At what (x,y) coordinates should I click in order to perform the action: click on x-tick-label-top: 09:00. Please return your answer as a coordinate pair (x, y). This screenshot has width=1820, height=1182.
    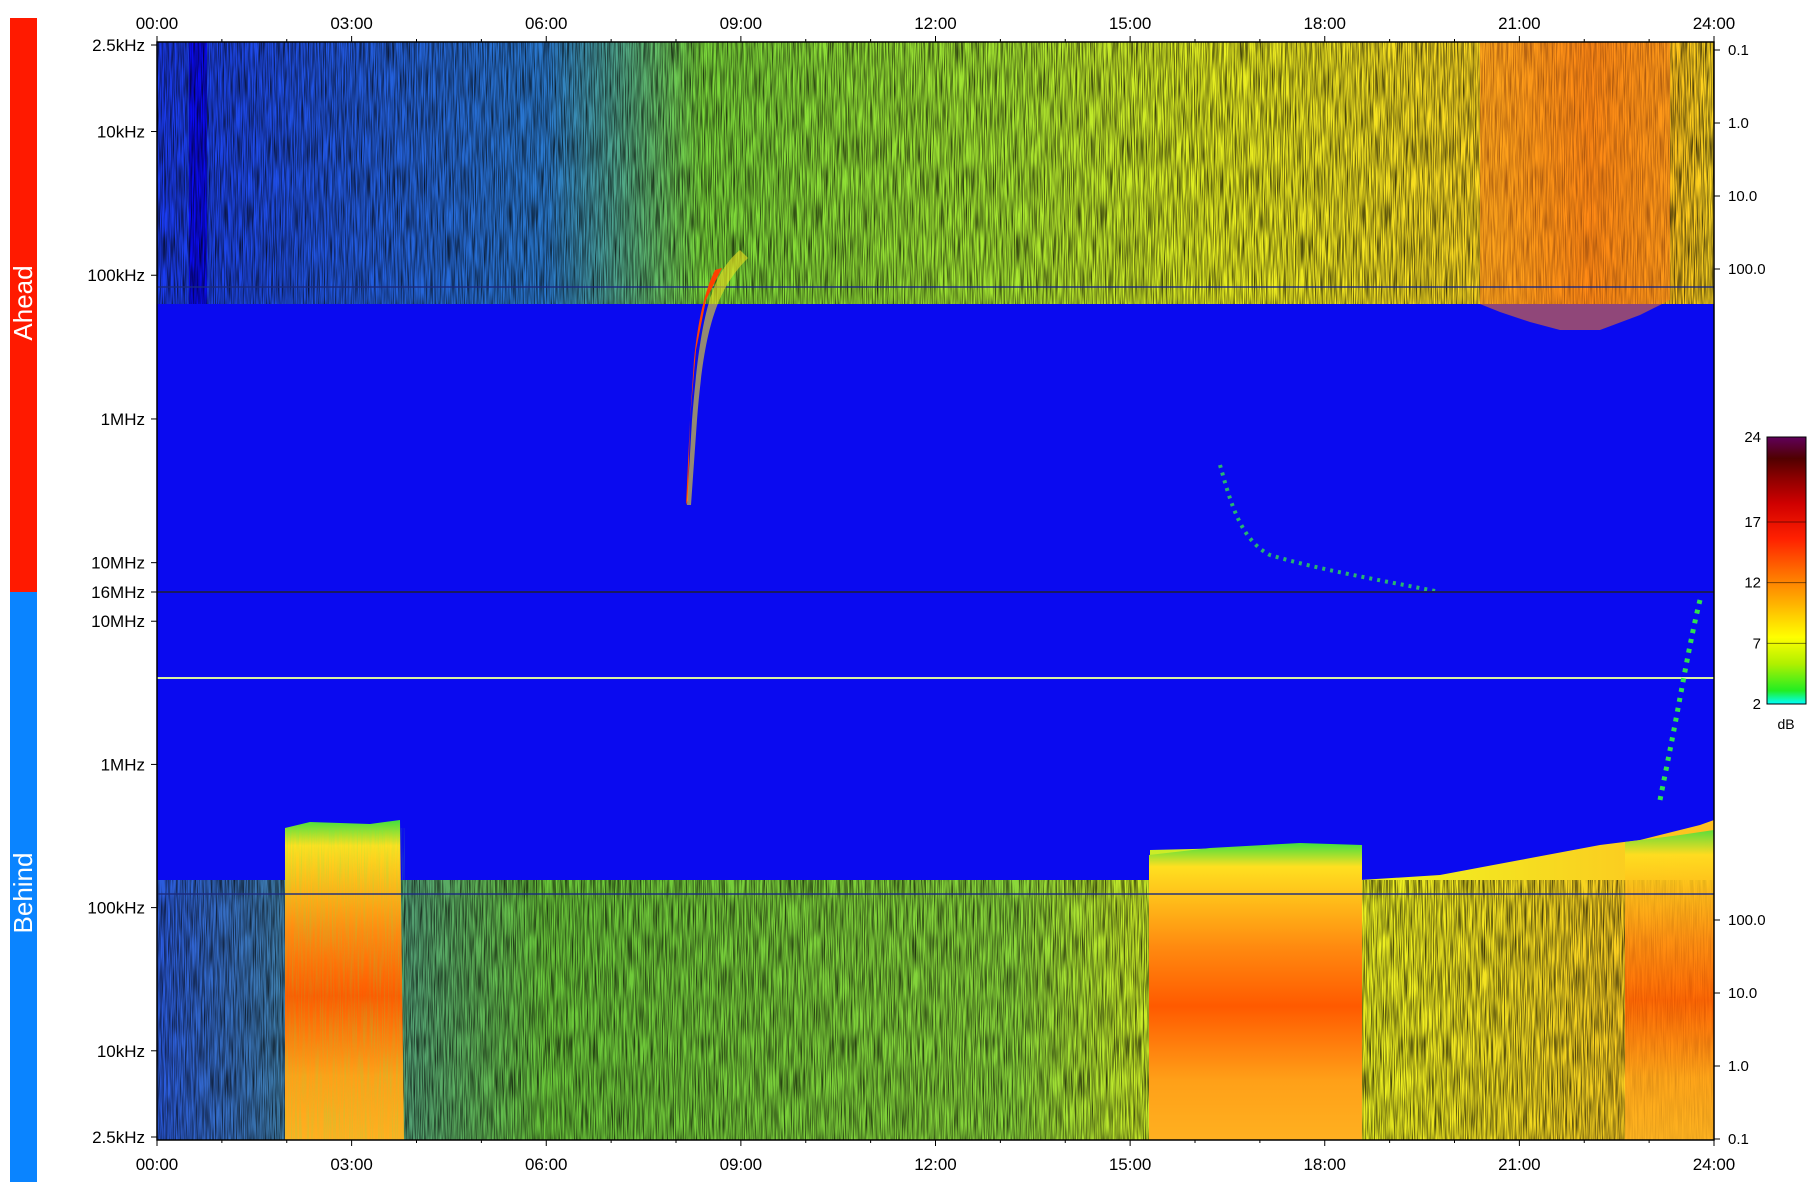
    Looking at the image, I should click on (741, 23).